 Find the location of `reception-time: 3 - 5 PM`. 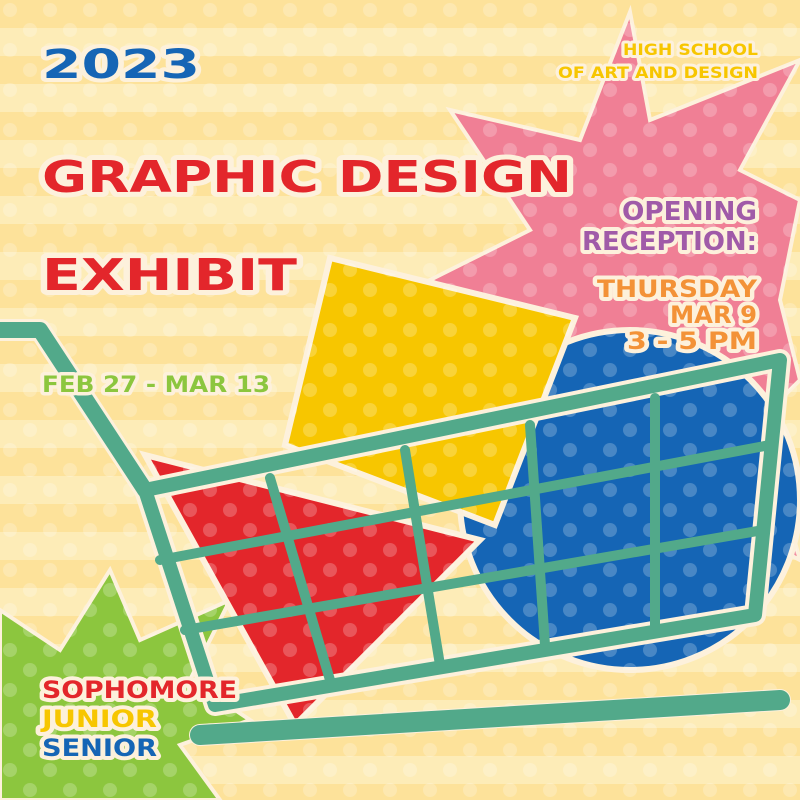

reception-time: 3 - 5 PM is located at coordinates (692, 341).